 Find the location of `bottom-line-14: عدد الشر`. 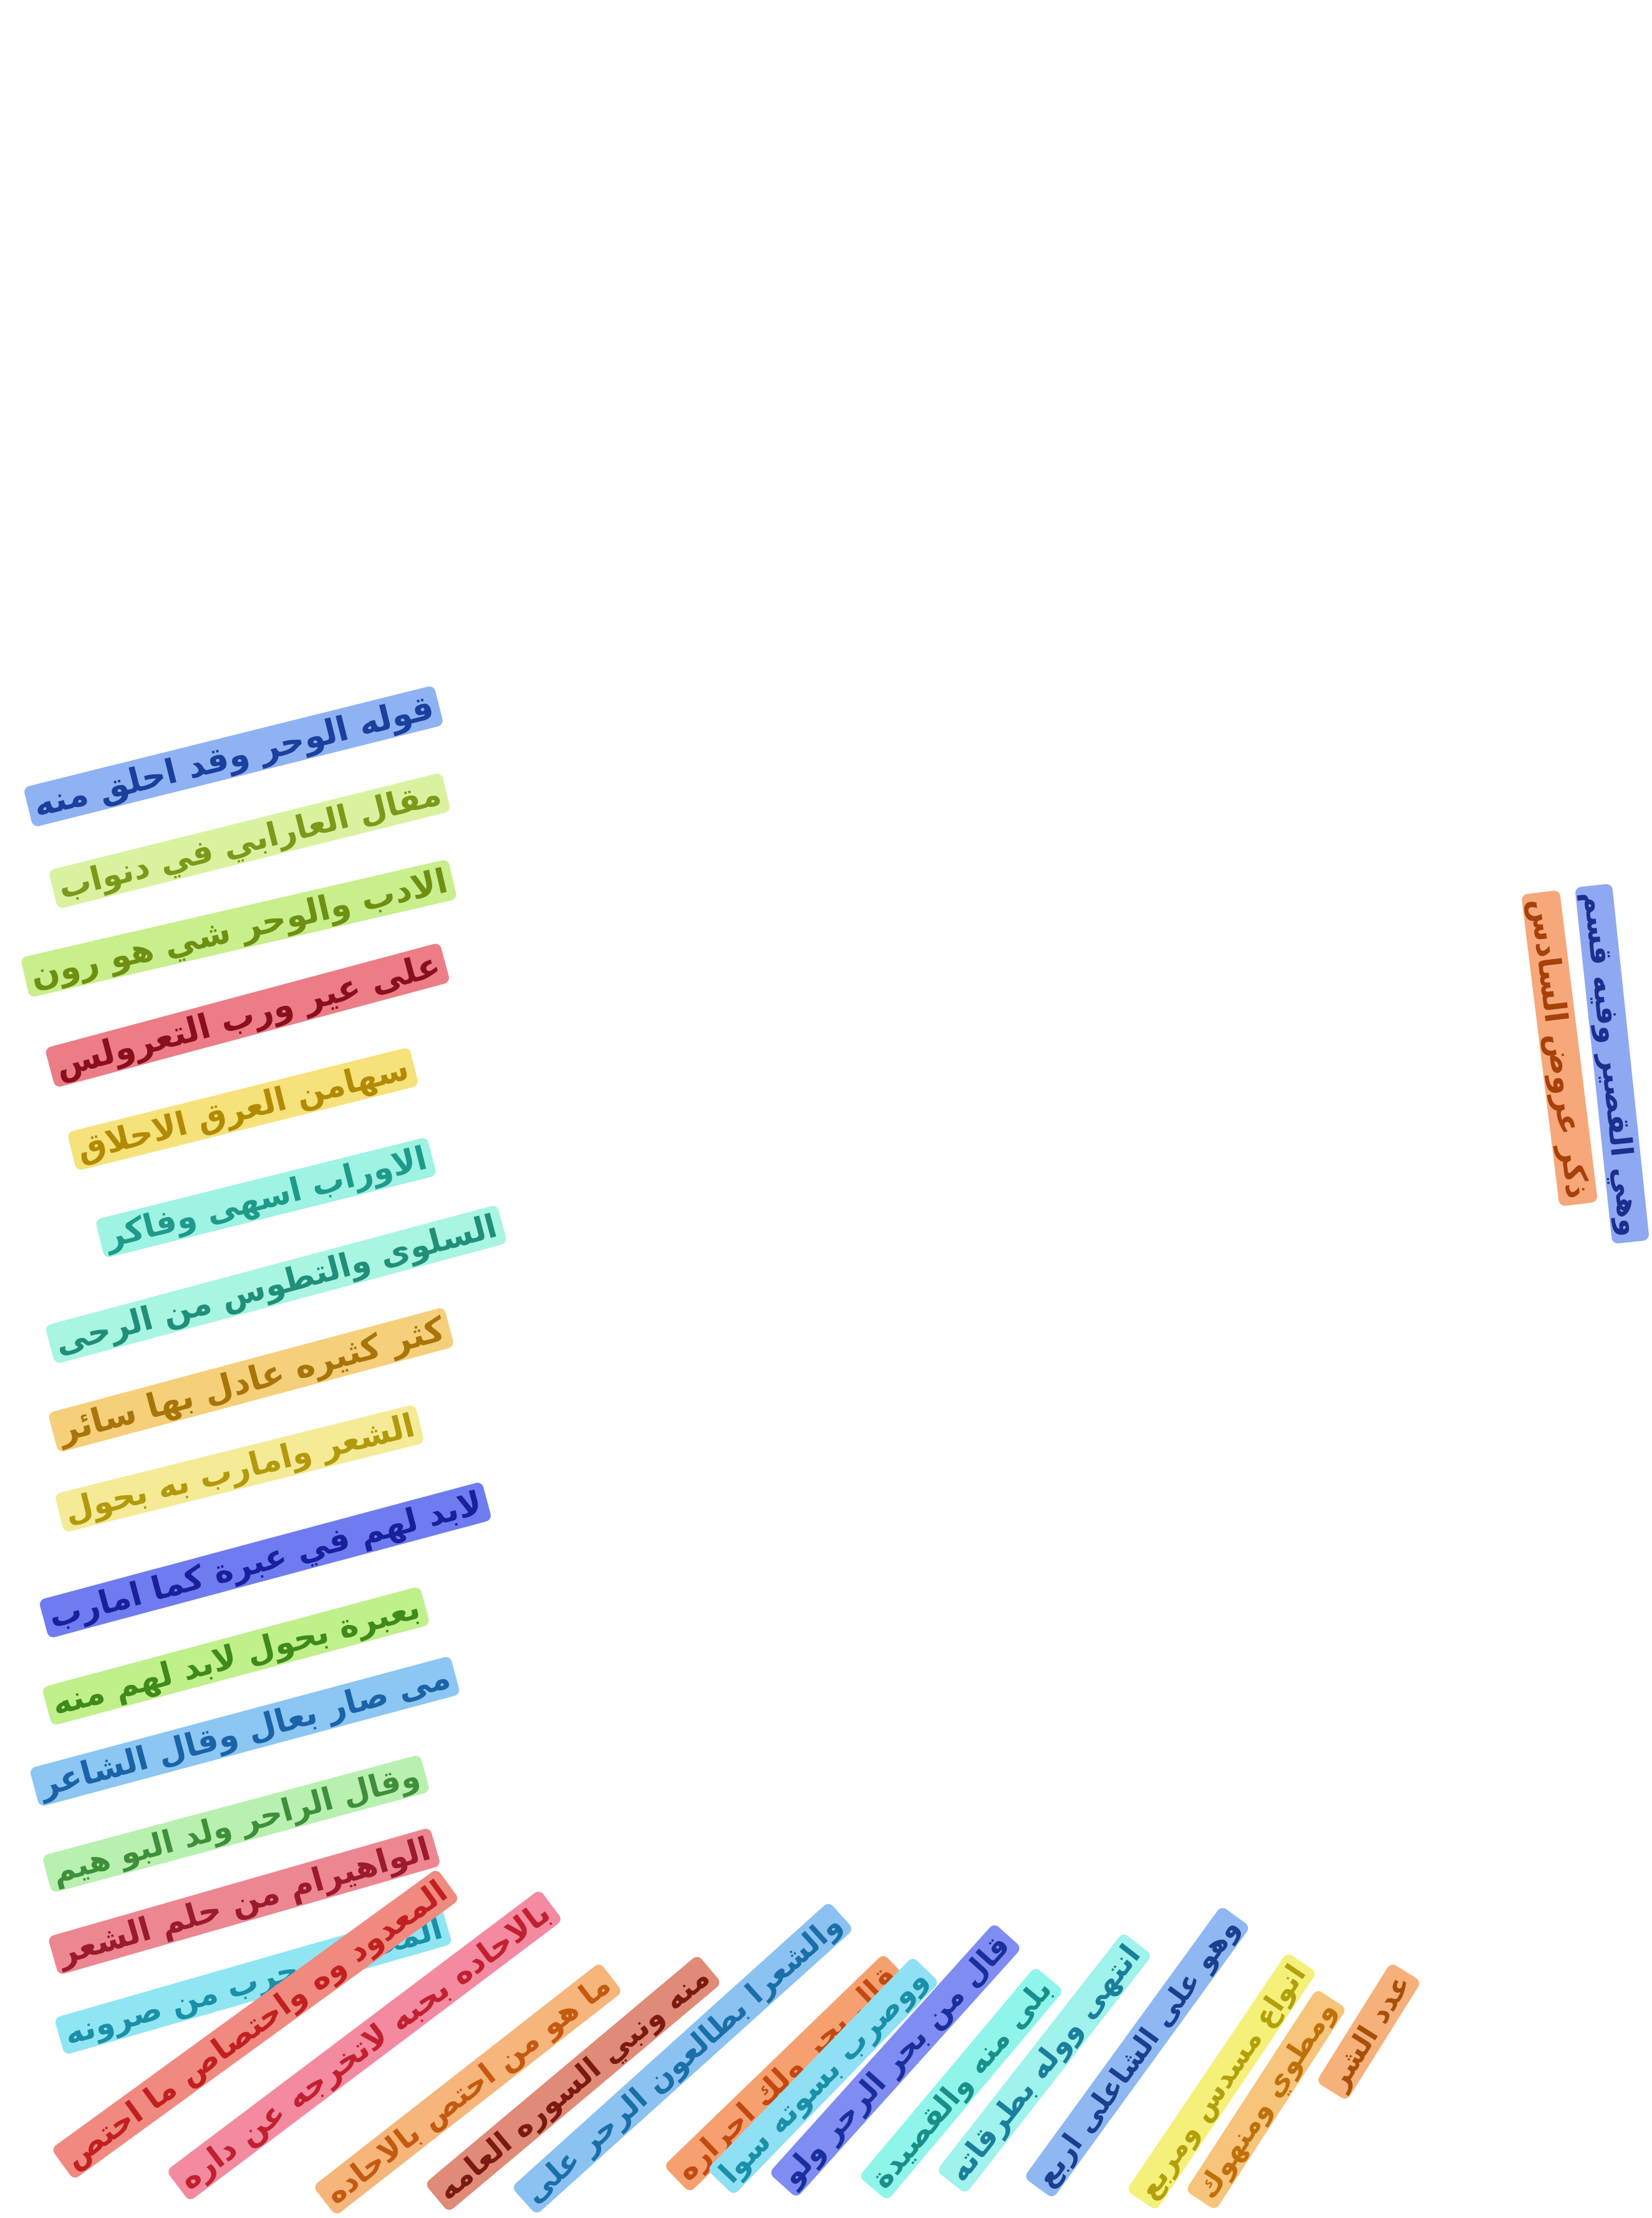

bottom-line-14: عدد الشر is located at coordinates (1369, 2031).